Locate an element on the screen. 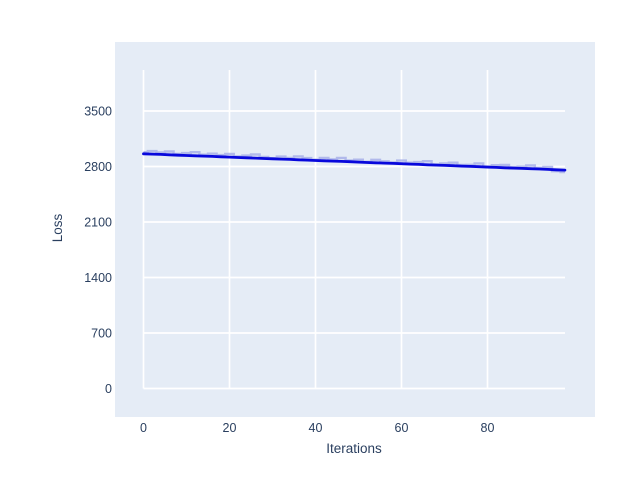  raw-loss-line is located at coordinates (354, 161).